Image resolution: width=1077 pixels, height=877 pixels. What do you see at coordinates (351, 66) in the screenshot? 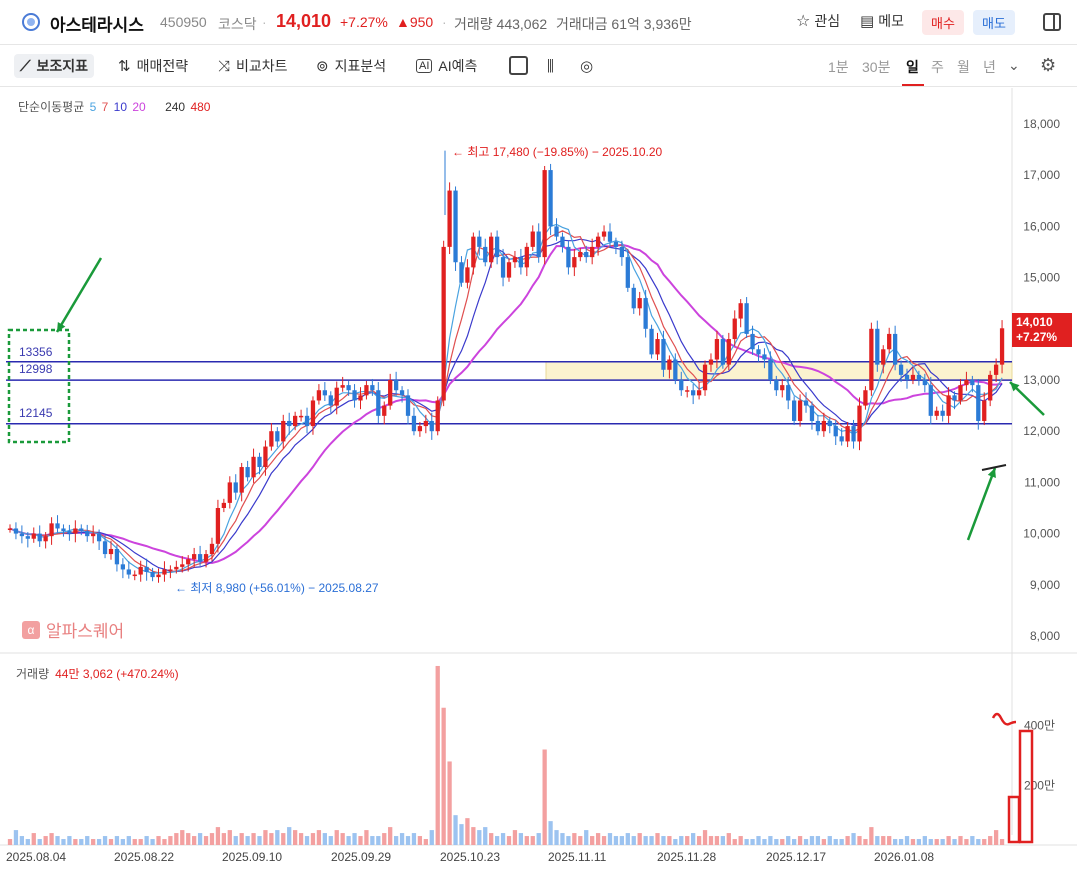
I see `analysis-button: ⊚ 지표분석` at bounding box center [351, 66].